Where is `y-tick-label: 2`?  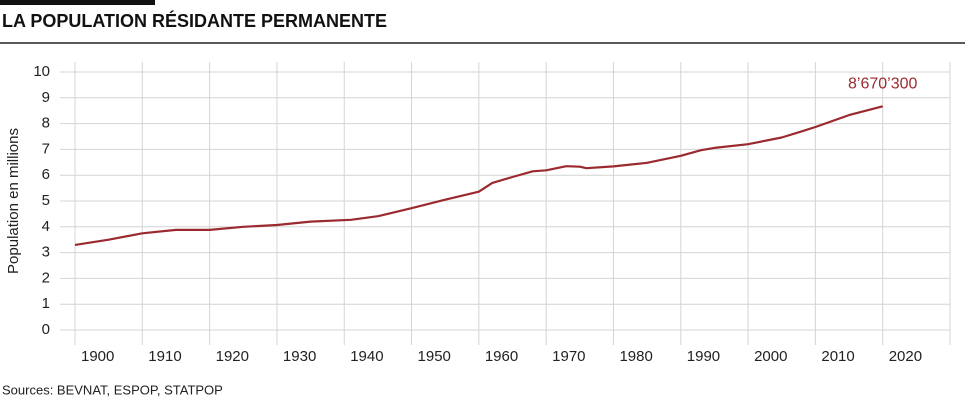
y-tick-label: 2 is located at coordinates (46, 277).